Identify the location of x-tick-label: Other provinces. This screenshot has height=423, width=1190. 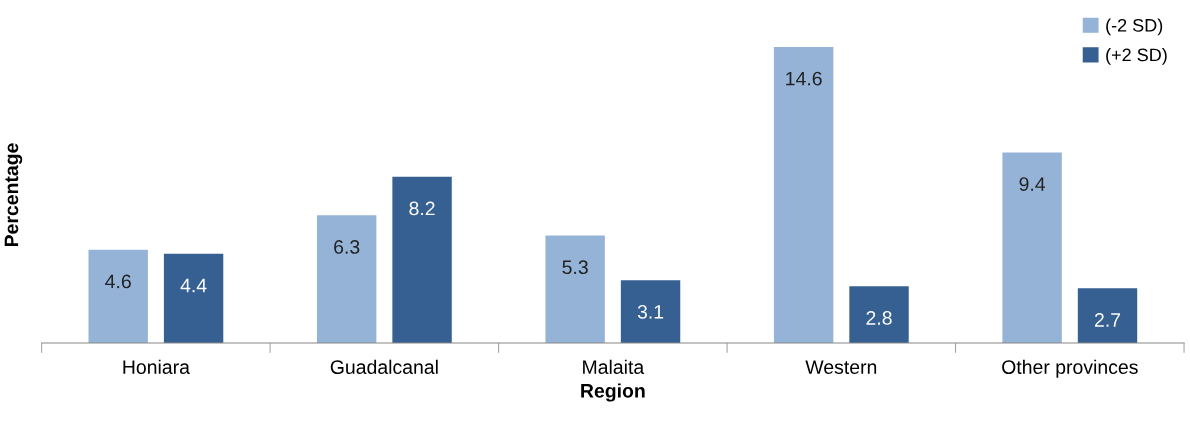
(1070, 368).